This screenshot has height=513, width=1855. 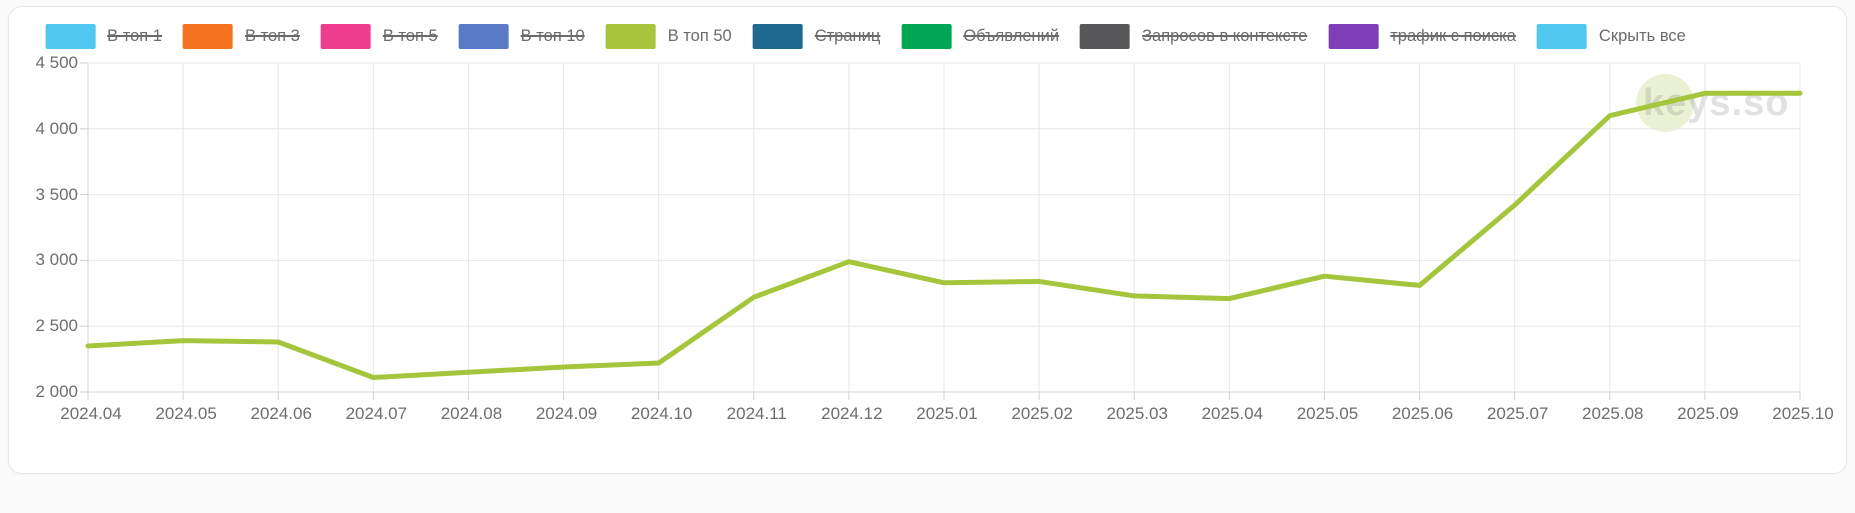 What do you see at coordinates (56, 128) in the screenshot?
I see `y-axis-tick-label: 4 000` at bounding box center [56, 128].